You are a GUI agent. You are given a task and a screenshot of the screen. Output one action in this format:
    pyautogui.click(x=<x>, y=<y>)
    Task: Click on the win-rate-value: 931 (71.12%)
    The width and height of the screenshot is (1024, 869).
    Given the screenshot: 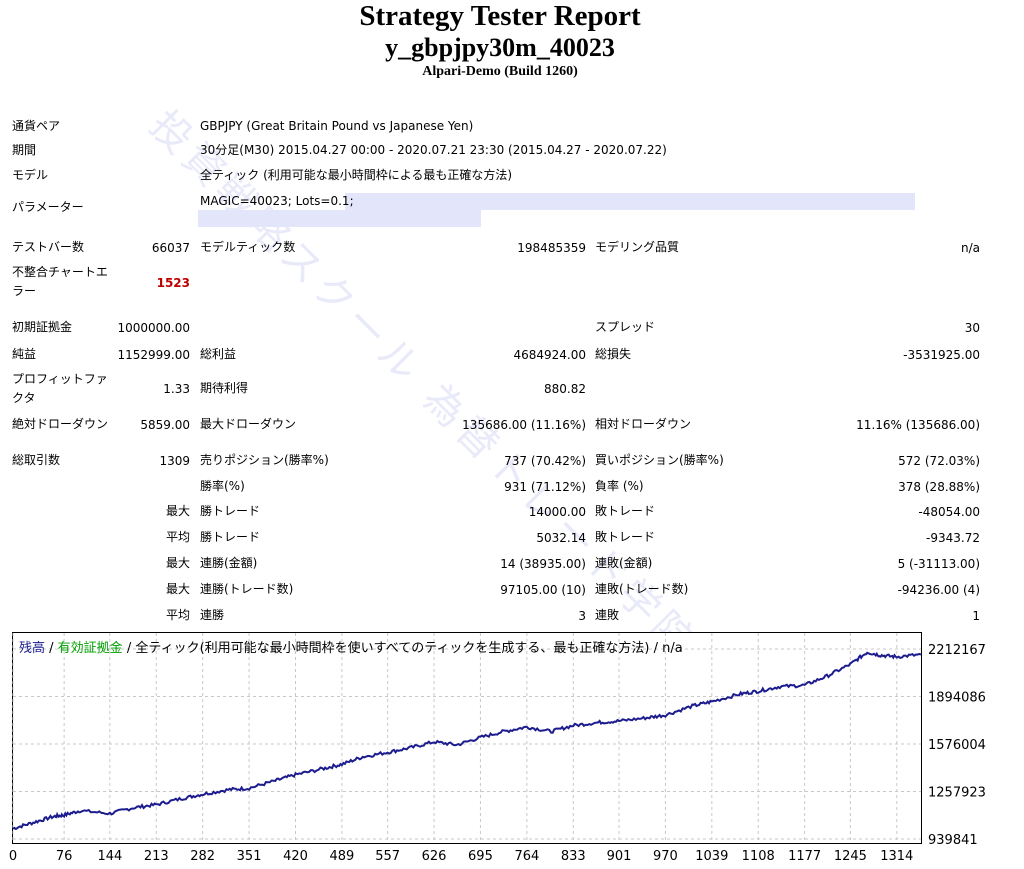 What is the action you would take?
    pyautogui.click(x=545, y=487)
    